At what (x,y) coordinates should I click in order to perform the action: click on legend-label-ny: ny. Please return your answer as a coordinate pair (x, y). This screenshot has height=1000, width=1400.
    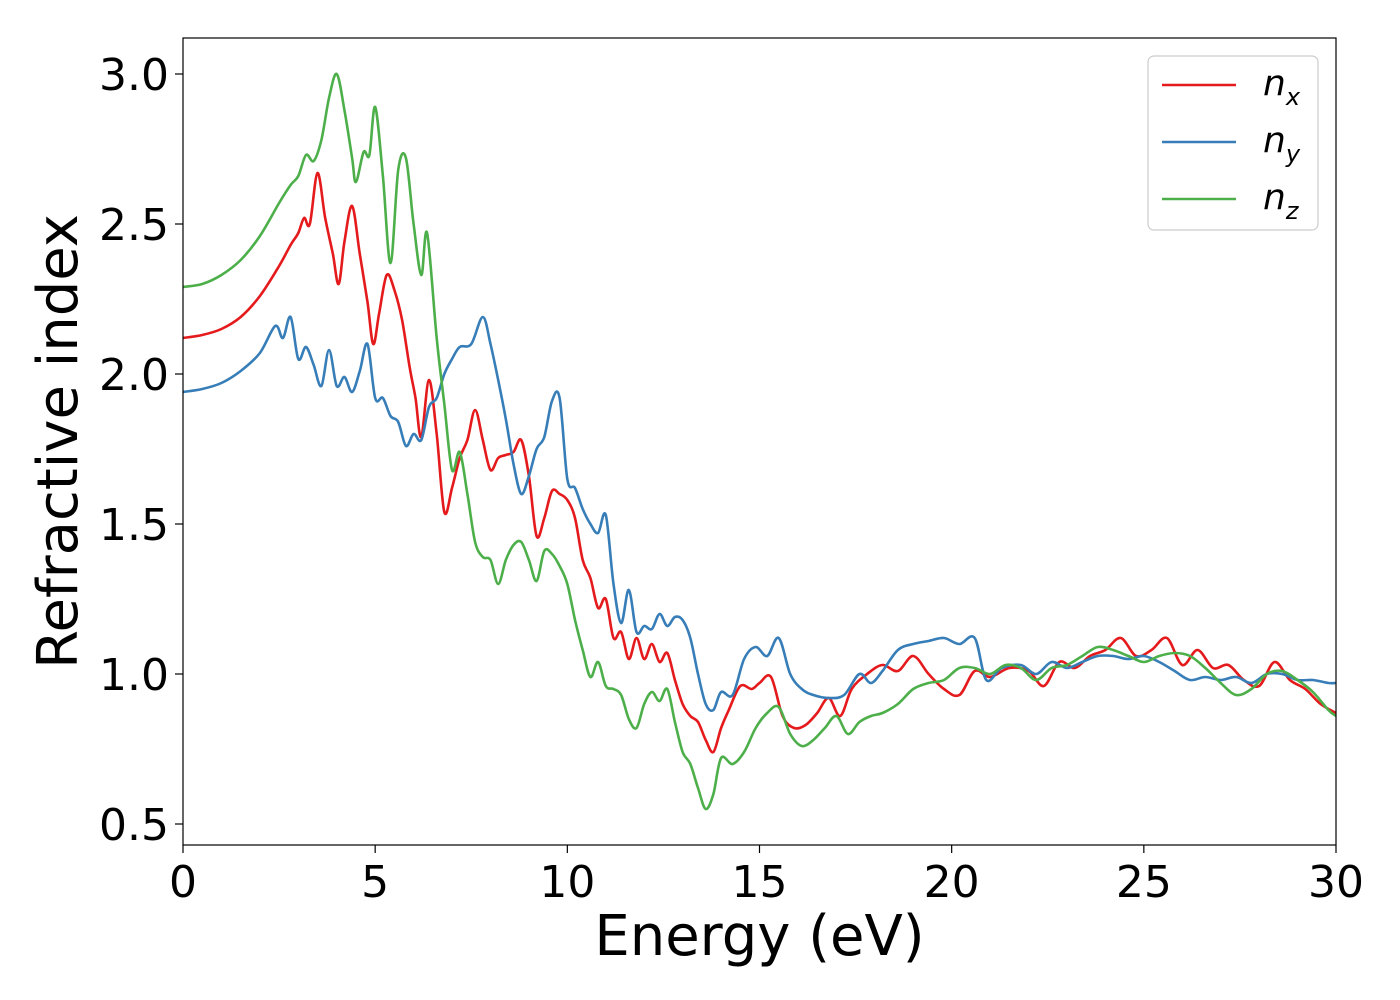
    Looking at the image, I should click on (1282, 144).